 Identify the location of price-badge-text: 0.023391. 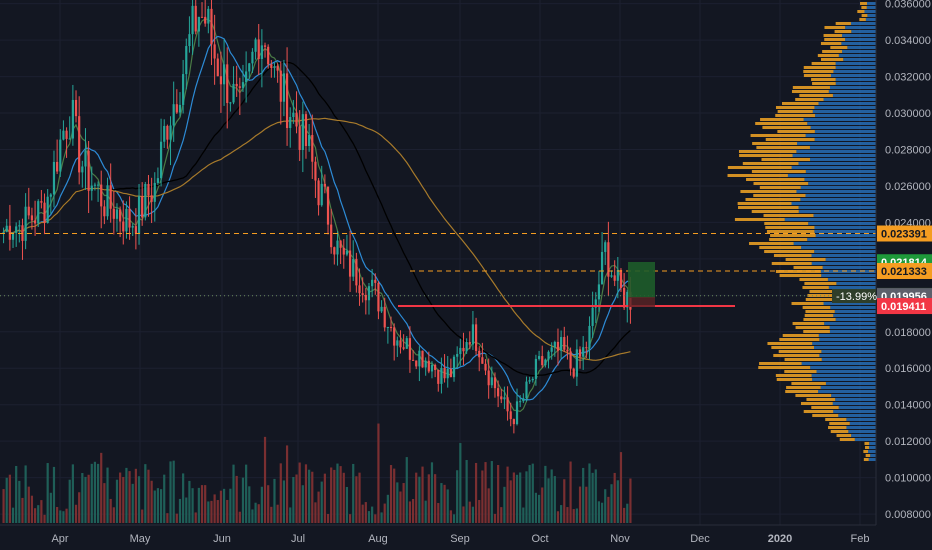
(904, 234).